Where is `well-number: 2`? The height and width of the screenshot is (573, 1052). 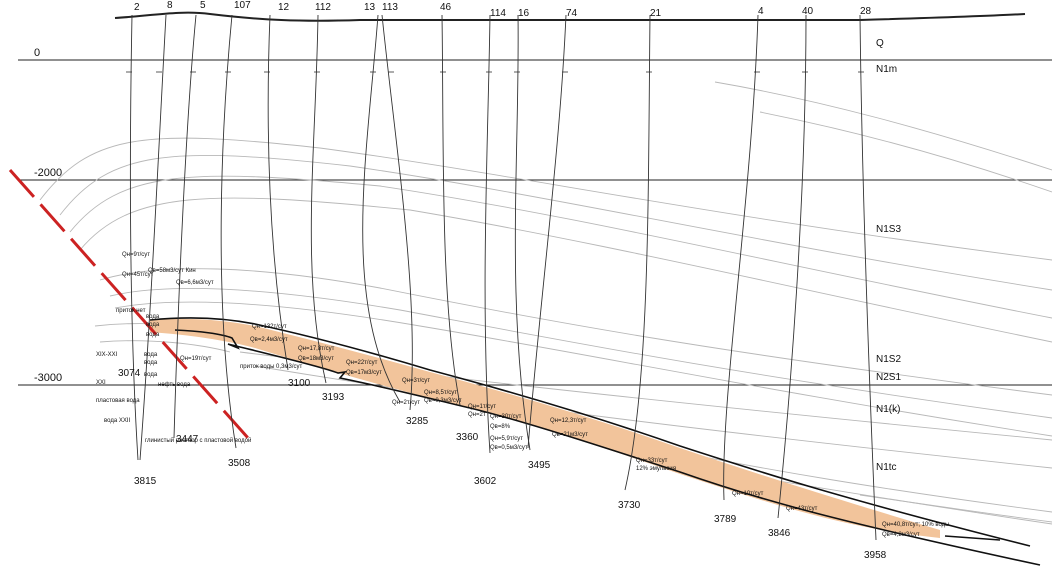
well-number: 2 is located at coordinates (137, 7).